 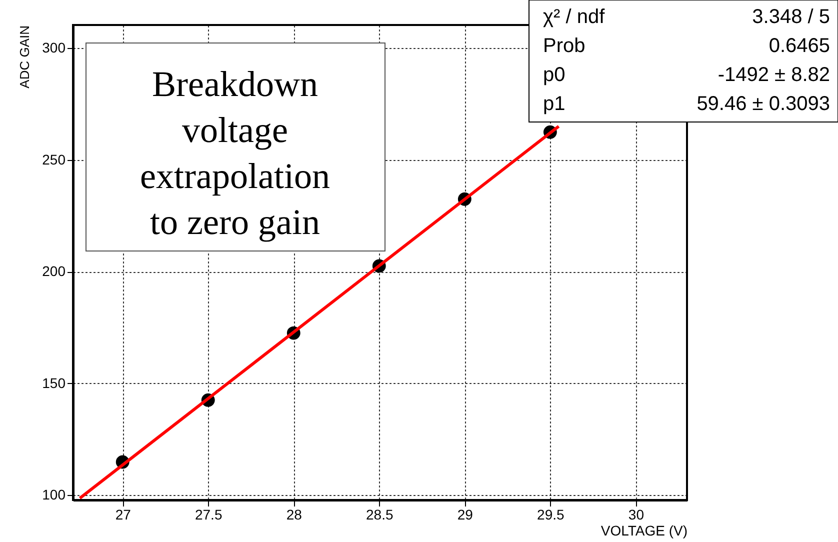 What do you see at coordinates (54, 48) in the screenshot?
I see `y-tick-label: 300` at bounding box center [54, 48].